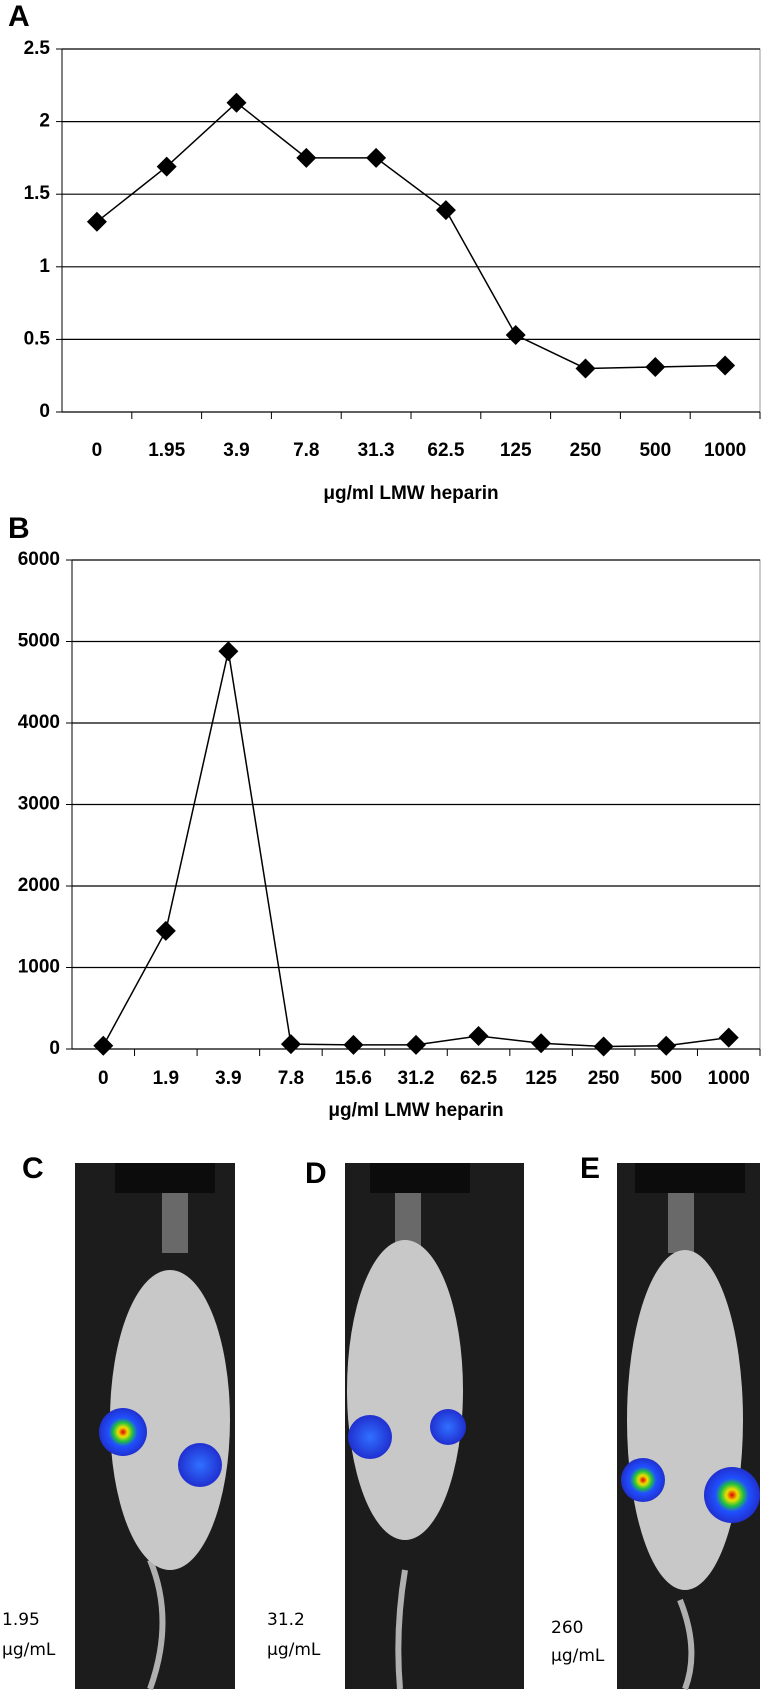  I want to click on panel-label: D, so click(316, 1173).